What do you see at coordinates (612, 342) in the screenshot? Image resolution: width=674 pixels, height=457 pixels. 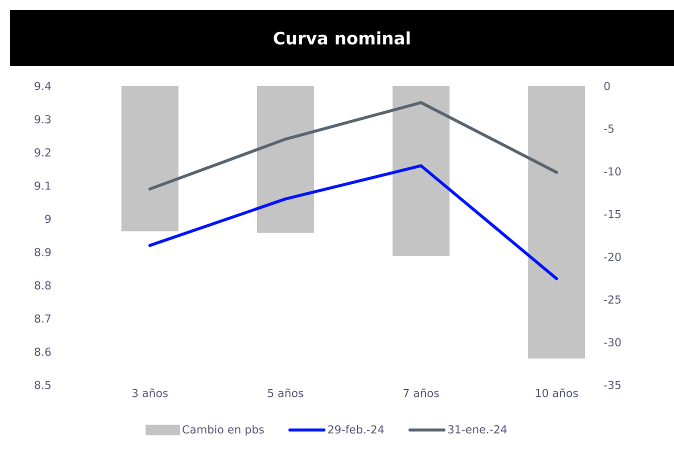 I see `y2-tick-label: -30` at bounding box center [612, 342].